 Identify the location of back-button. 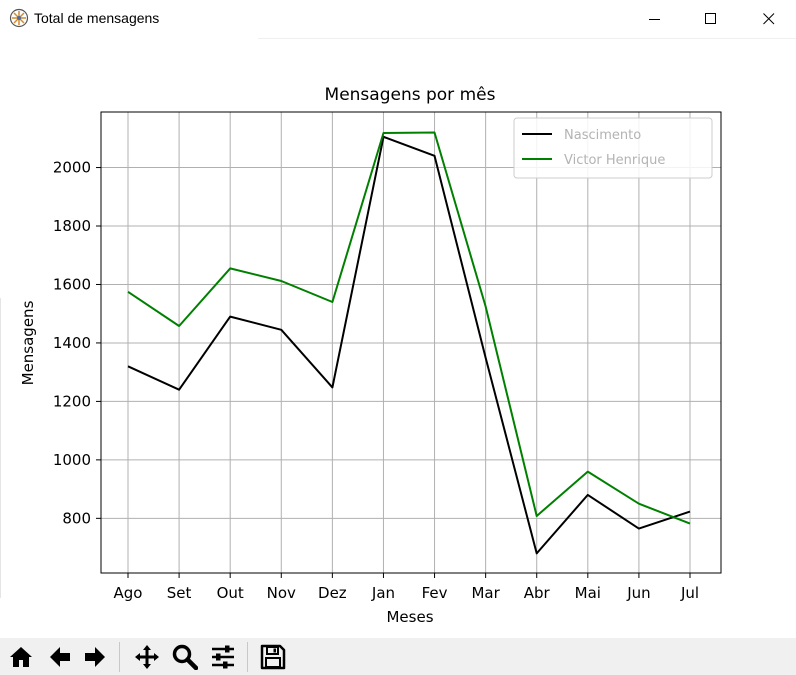
(60, 657).